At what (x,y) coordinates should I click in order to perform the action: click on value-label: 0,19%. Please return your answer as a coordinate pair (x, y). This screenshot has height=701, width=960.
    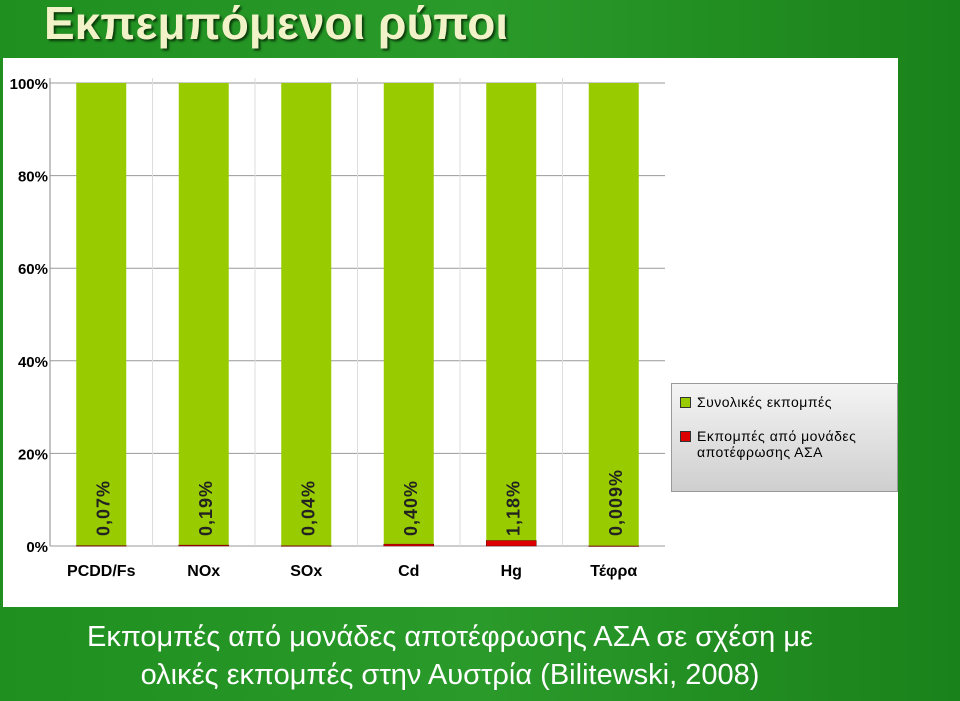
    Looking at the image, I should click on (206, 508).